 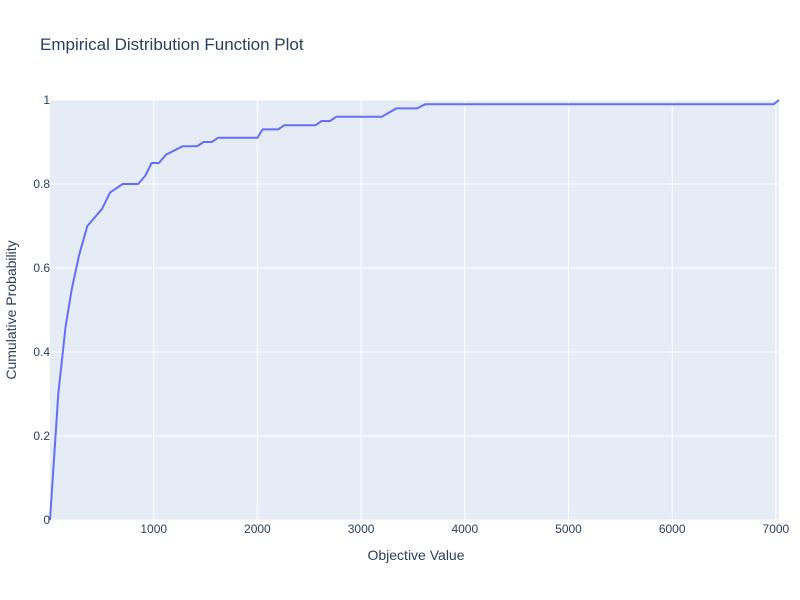 I want to click on x-tick-label-3: 4000, so click(x=464, y=529).